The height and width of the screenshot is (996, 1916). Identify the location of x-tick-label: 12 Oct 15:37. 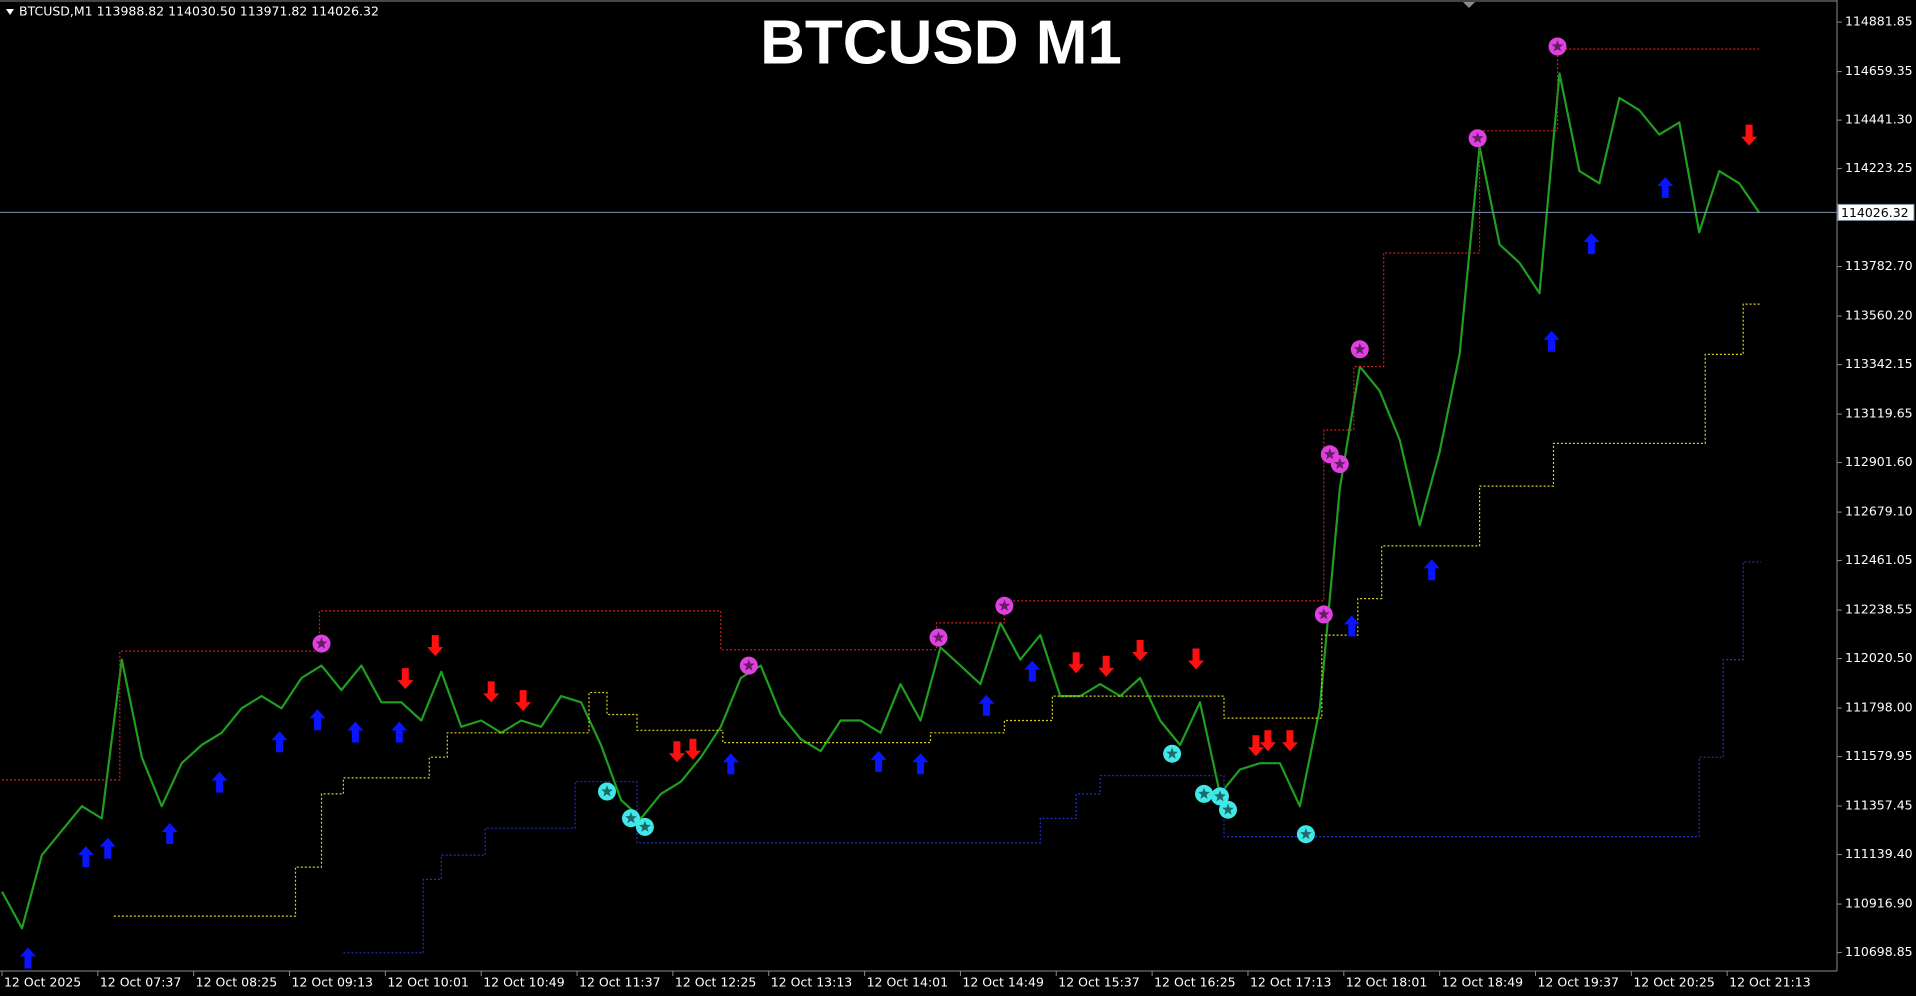
(1099, 982).